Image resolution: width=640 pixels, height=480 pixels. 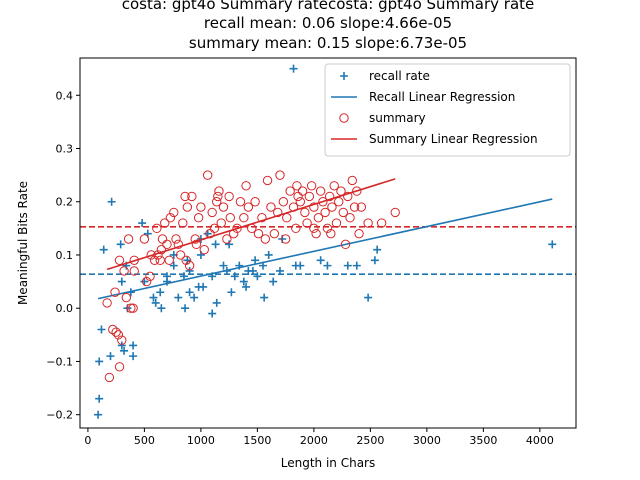 I want to click on y-tick-label: 0.2, so click(x=65, y=202).